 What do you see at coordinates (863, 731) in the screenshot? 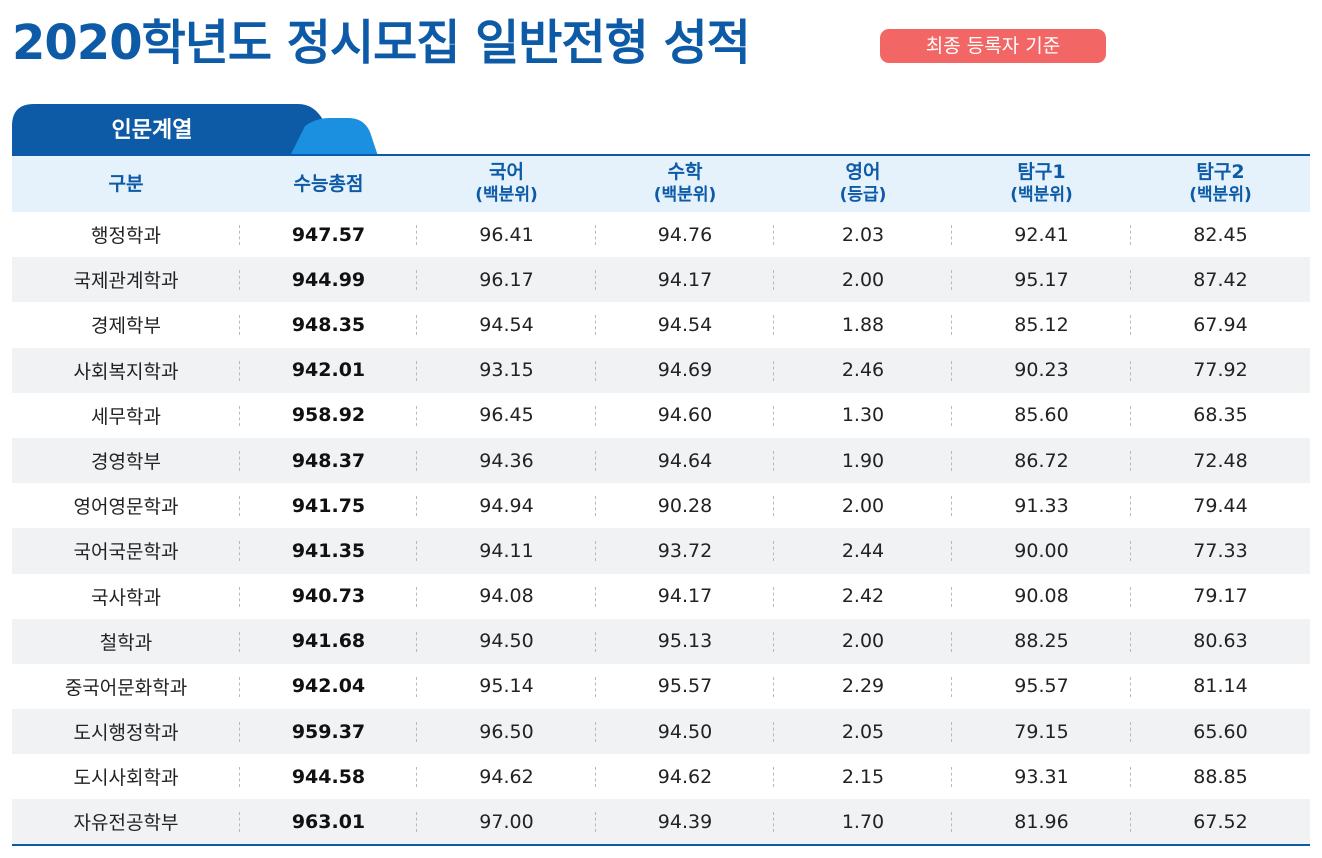
I see `english-cell: 2.05` at bounding box center [863, 731].